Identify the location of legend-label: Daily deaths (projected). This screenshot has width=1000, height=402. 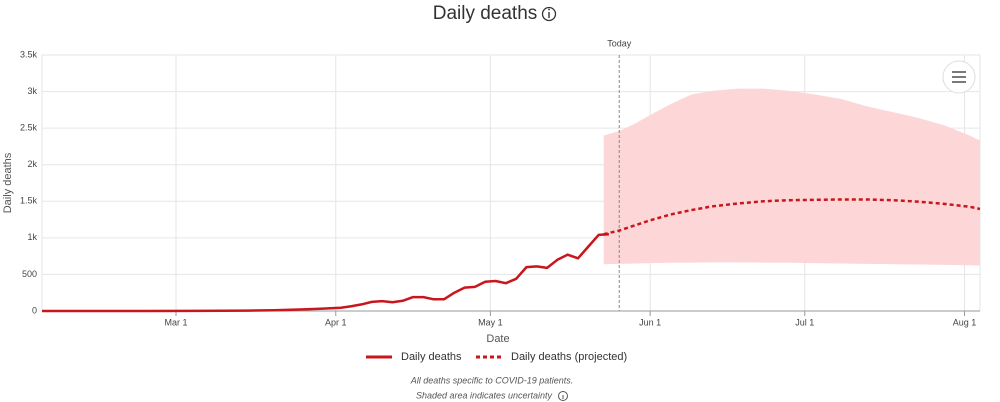
(569, 357).